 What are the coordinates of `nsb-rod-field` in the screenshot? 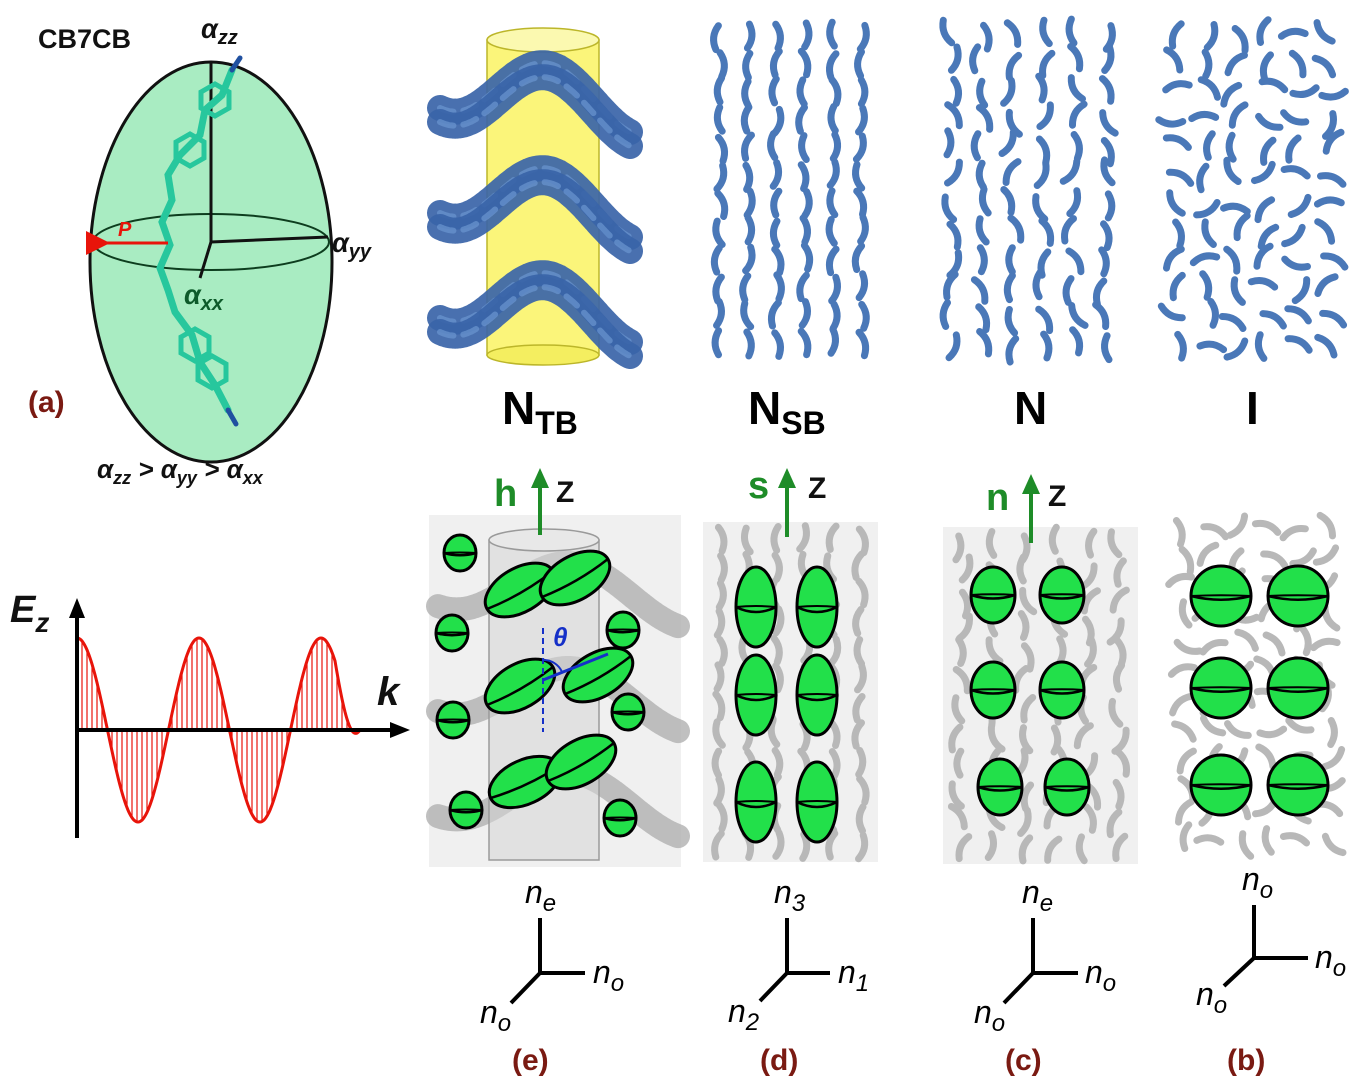 It's located at (790, 189).